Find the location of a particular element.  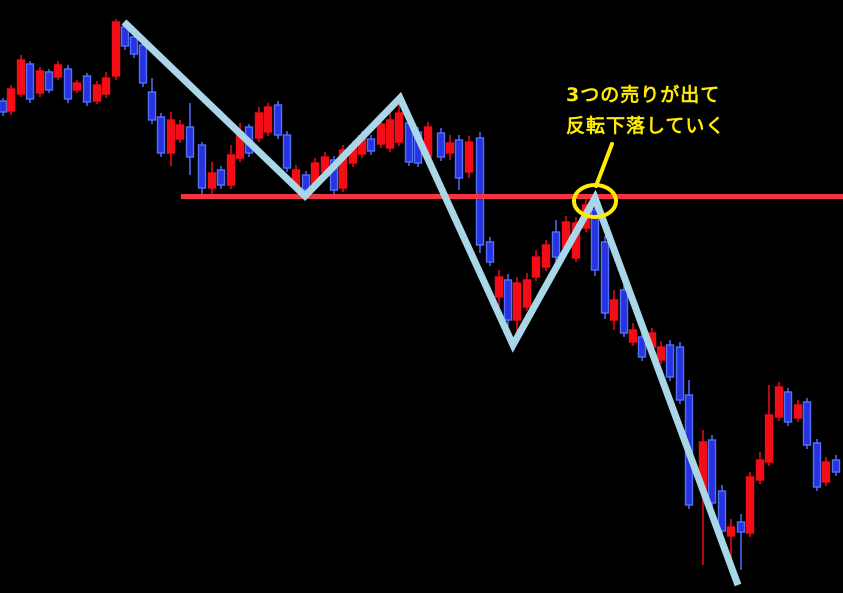

annotation-line-2: 反転下落していく is located at coordinates (646, 126).